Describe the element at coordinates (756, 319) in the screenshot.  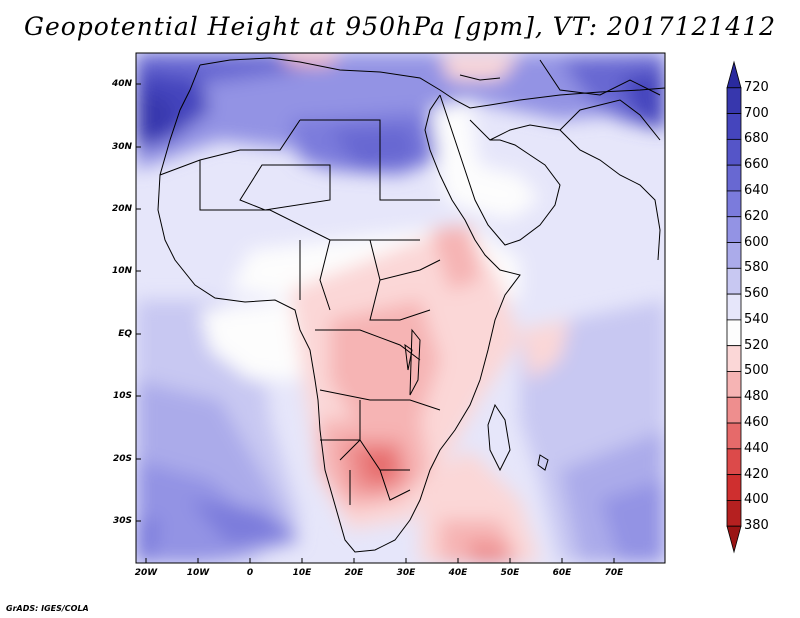
I see `colorbar-level-label: 540` at that location.